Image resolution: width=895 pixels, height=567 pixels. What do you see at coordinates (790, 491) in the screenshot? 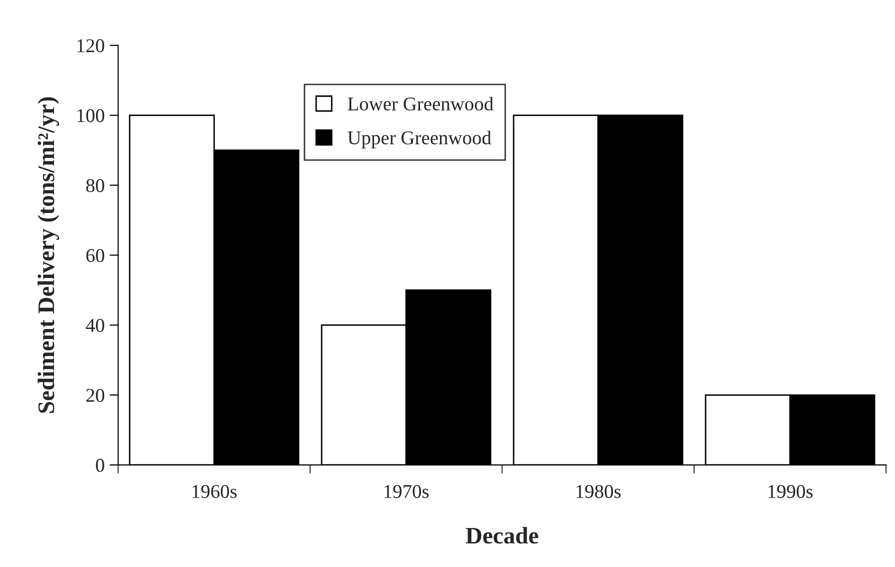
I see `x-tick-label: 1990s` at bounding box center [790, 491].